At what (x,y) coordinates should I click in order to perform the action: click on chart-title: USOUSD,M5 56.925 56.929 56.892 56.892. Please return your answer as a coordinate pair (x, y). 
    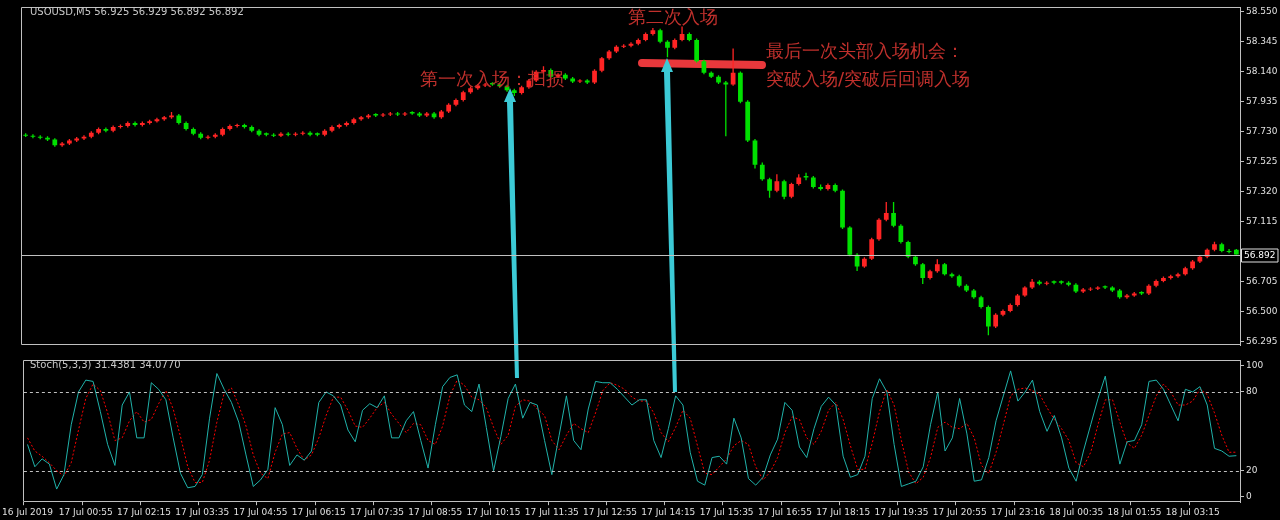
    Looking at the image, I should click on (137, 11).